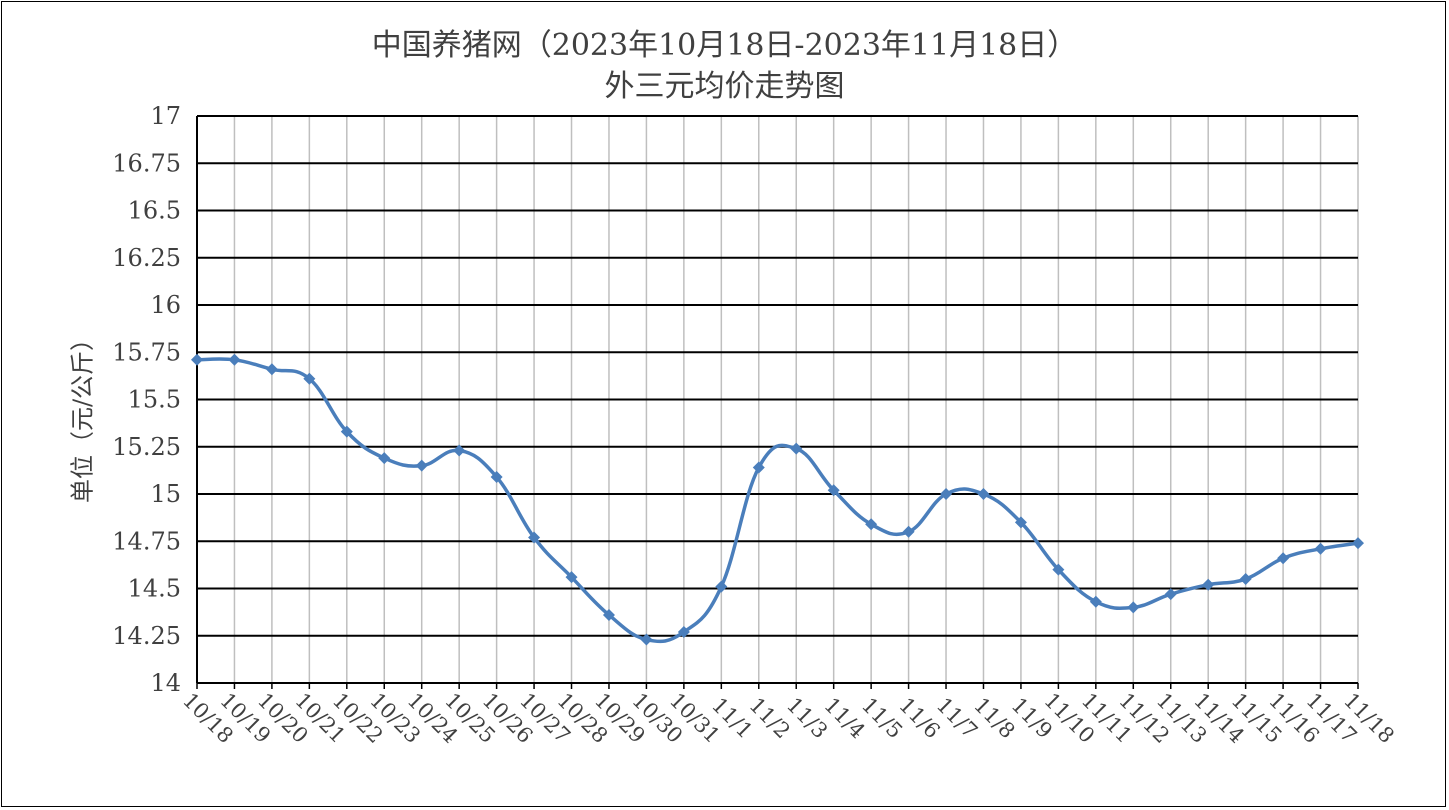 The width and height of the screenshot is (1449, 810). What do you see at coordinates (919, 718) in the screenshot?
I see `x-tick-label: 11/6` at bounding box center [919, 718].